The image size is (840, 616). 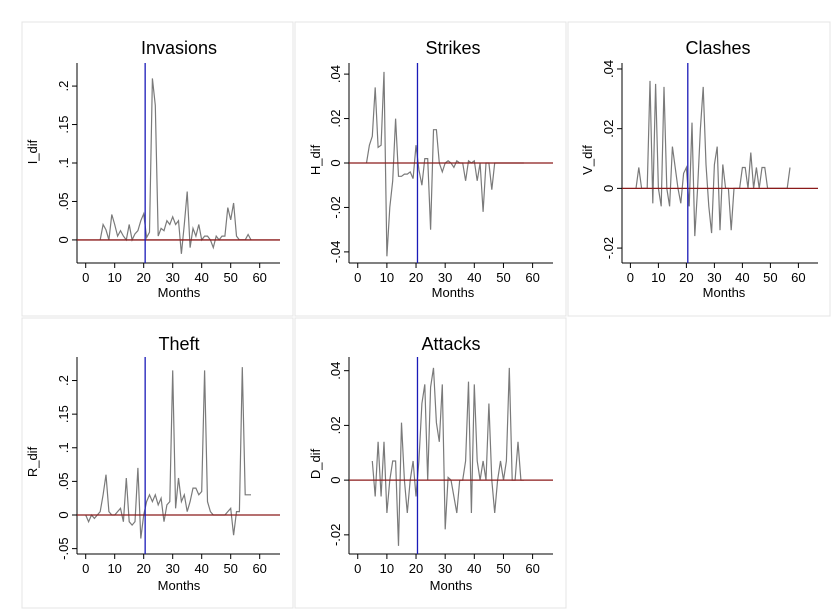 What do you see at coordinates (32, 461) in the screenshot?
I see `panel-theft-ylabel: R_dif` at bounding box center [32, 461].